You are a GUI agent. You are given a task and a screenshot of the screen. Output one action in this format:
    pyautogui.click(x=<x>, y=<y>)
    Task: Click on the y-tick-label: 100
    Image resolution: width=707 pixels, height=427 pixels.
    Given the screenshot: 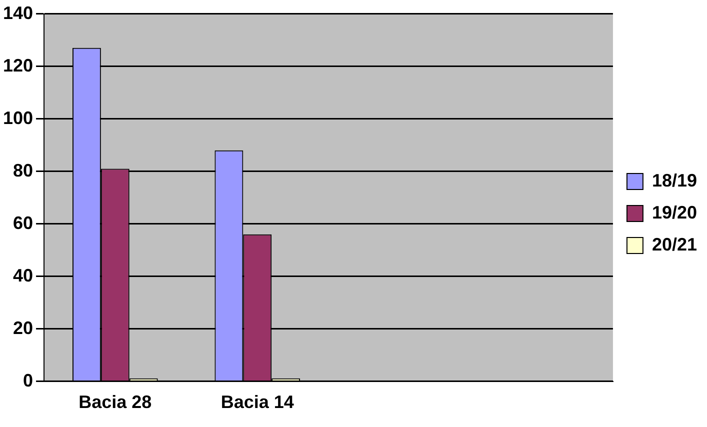 What is the action you would take?
    pyautogui.click(x=18, y=118)
    